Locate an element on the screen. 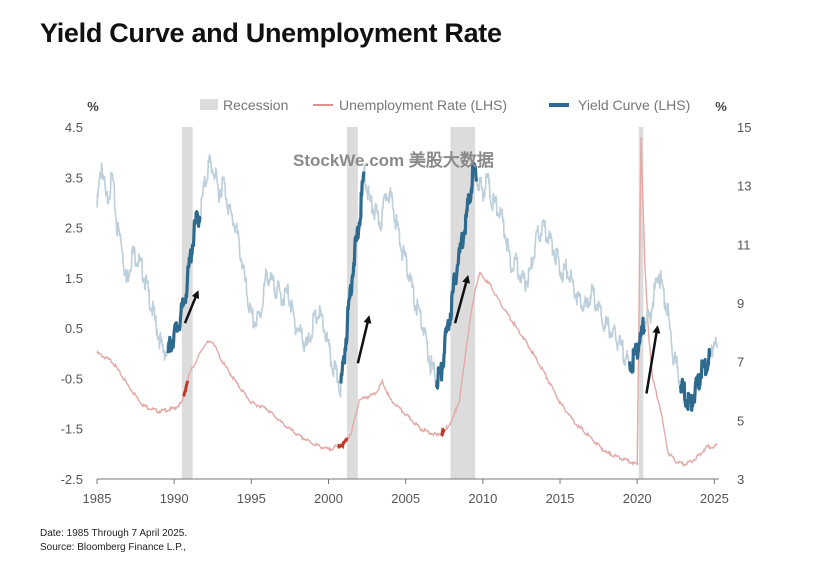  footnote-source: Source: Bloomberg Finance L.P., is located at coordinates (113, 547).